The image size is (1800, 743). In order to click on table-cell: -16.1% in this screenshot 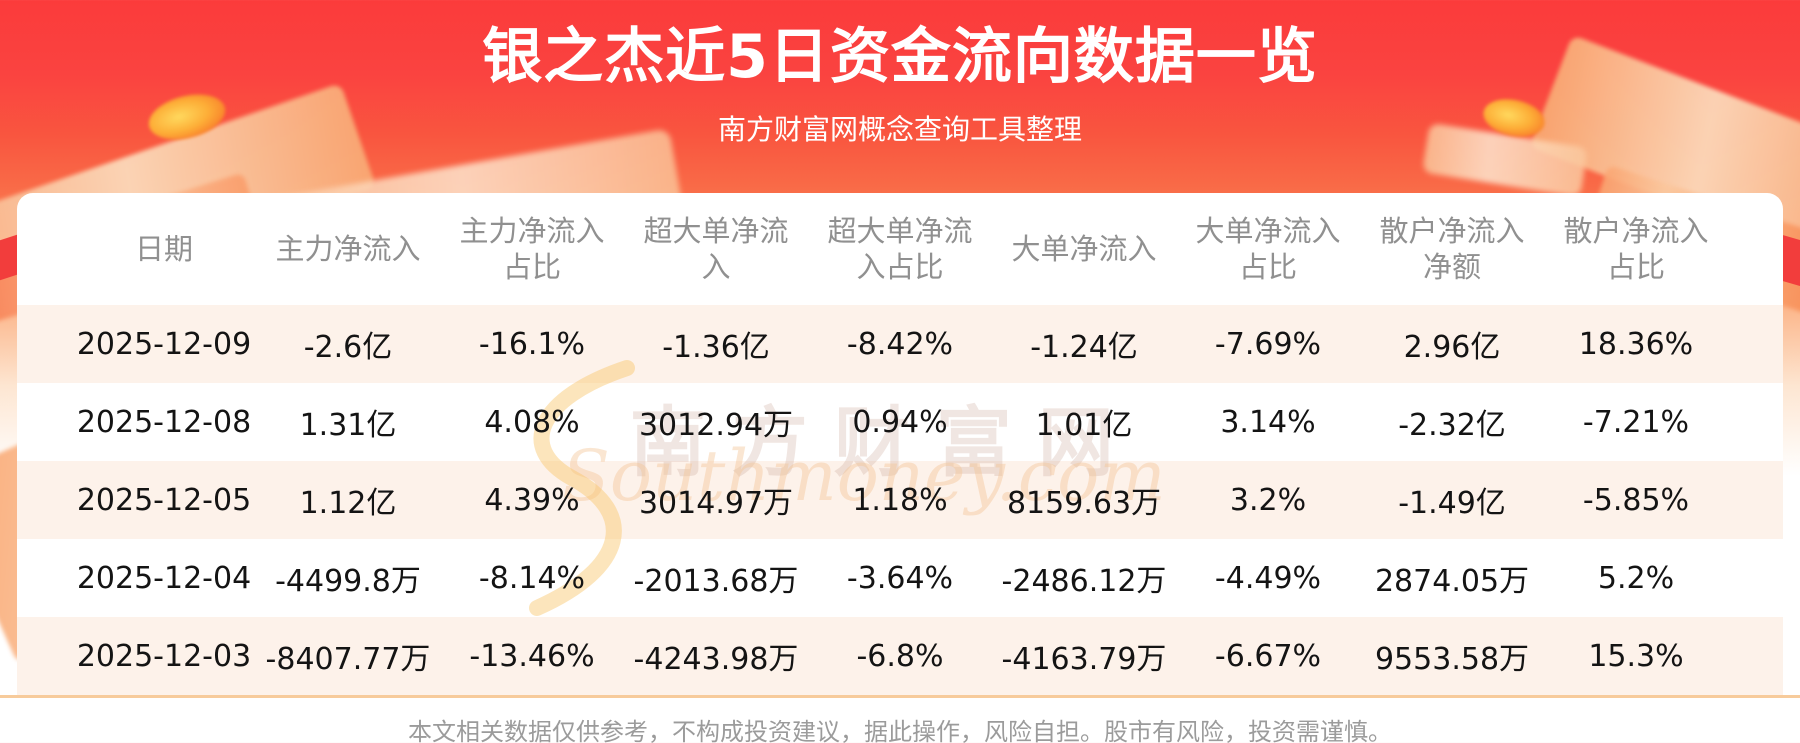, I will do `click(532, 344)`.